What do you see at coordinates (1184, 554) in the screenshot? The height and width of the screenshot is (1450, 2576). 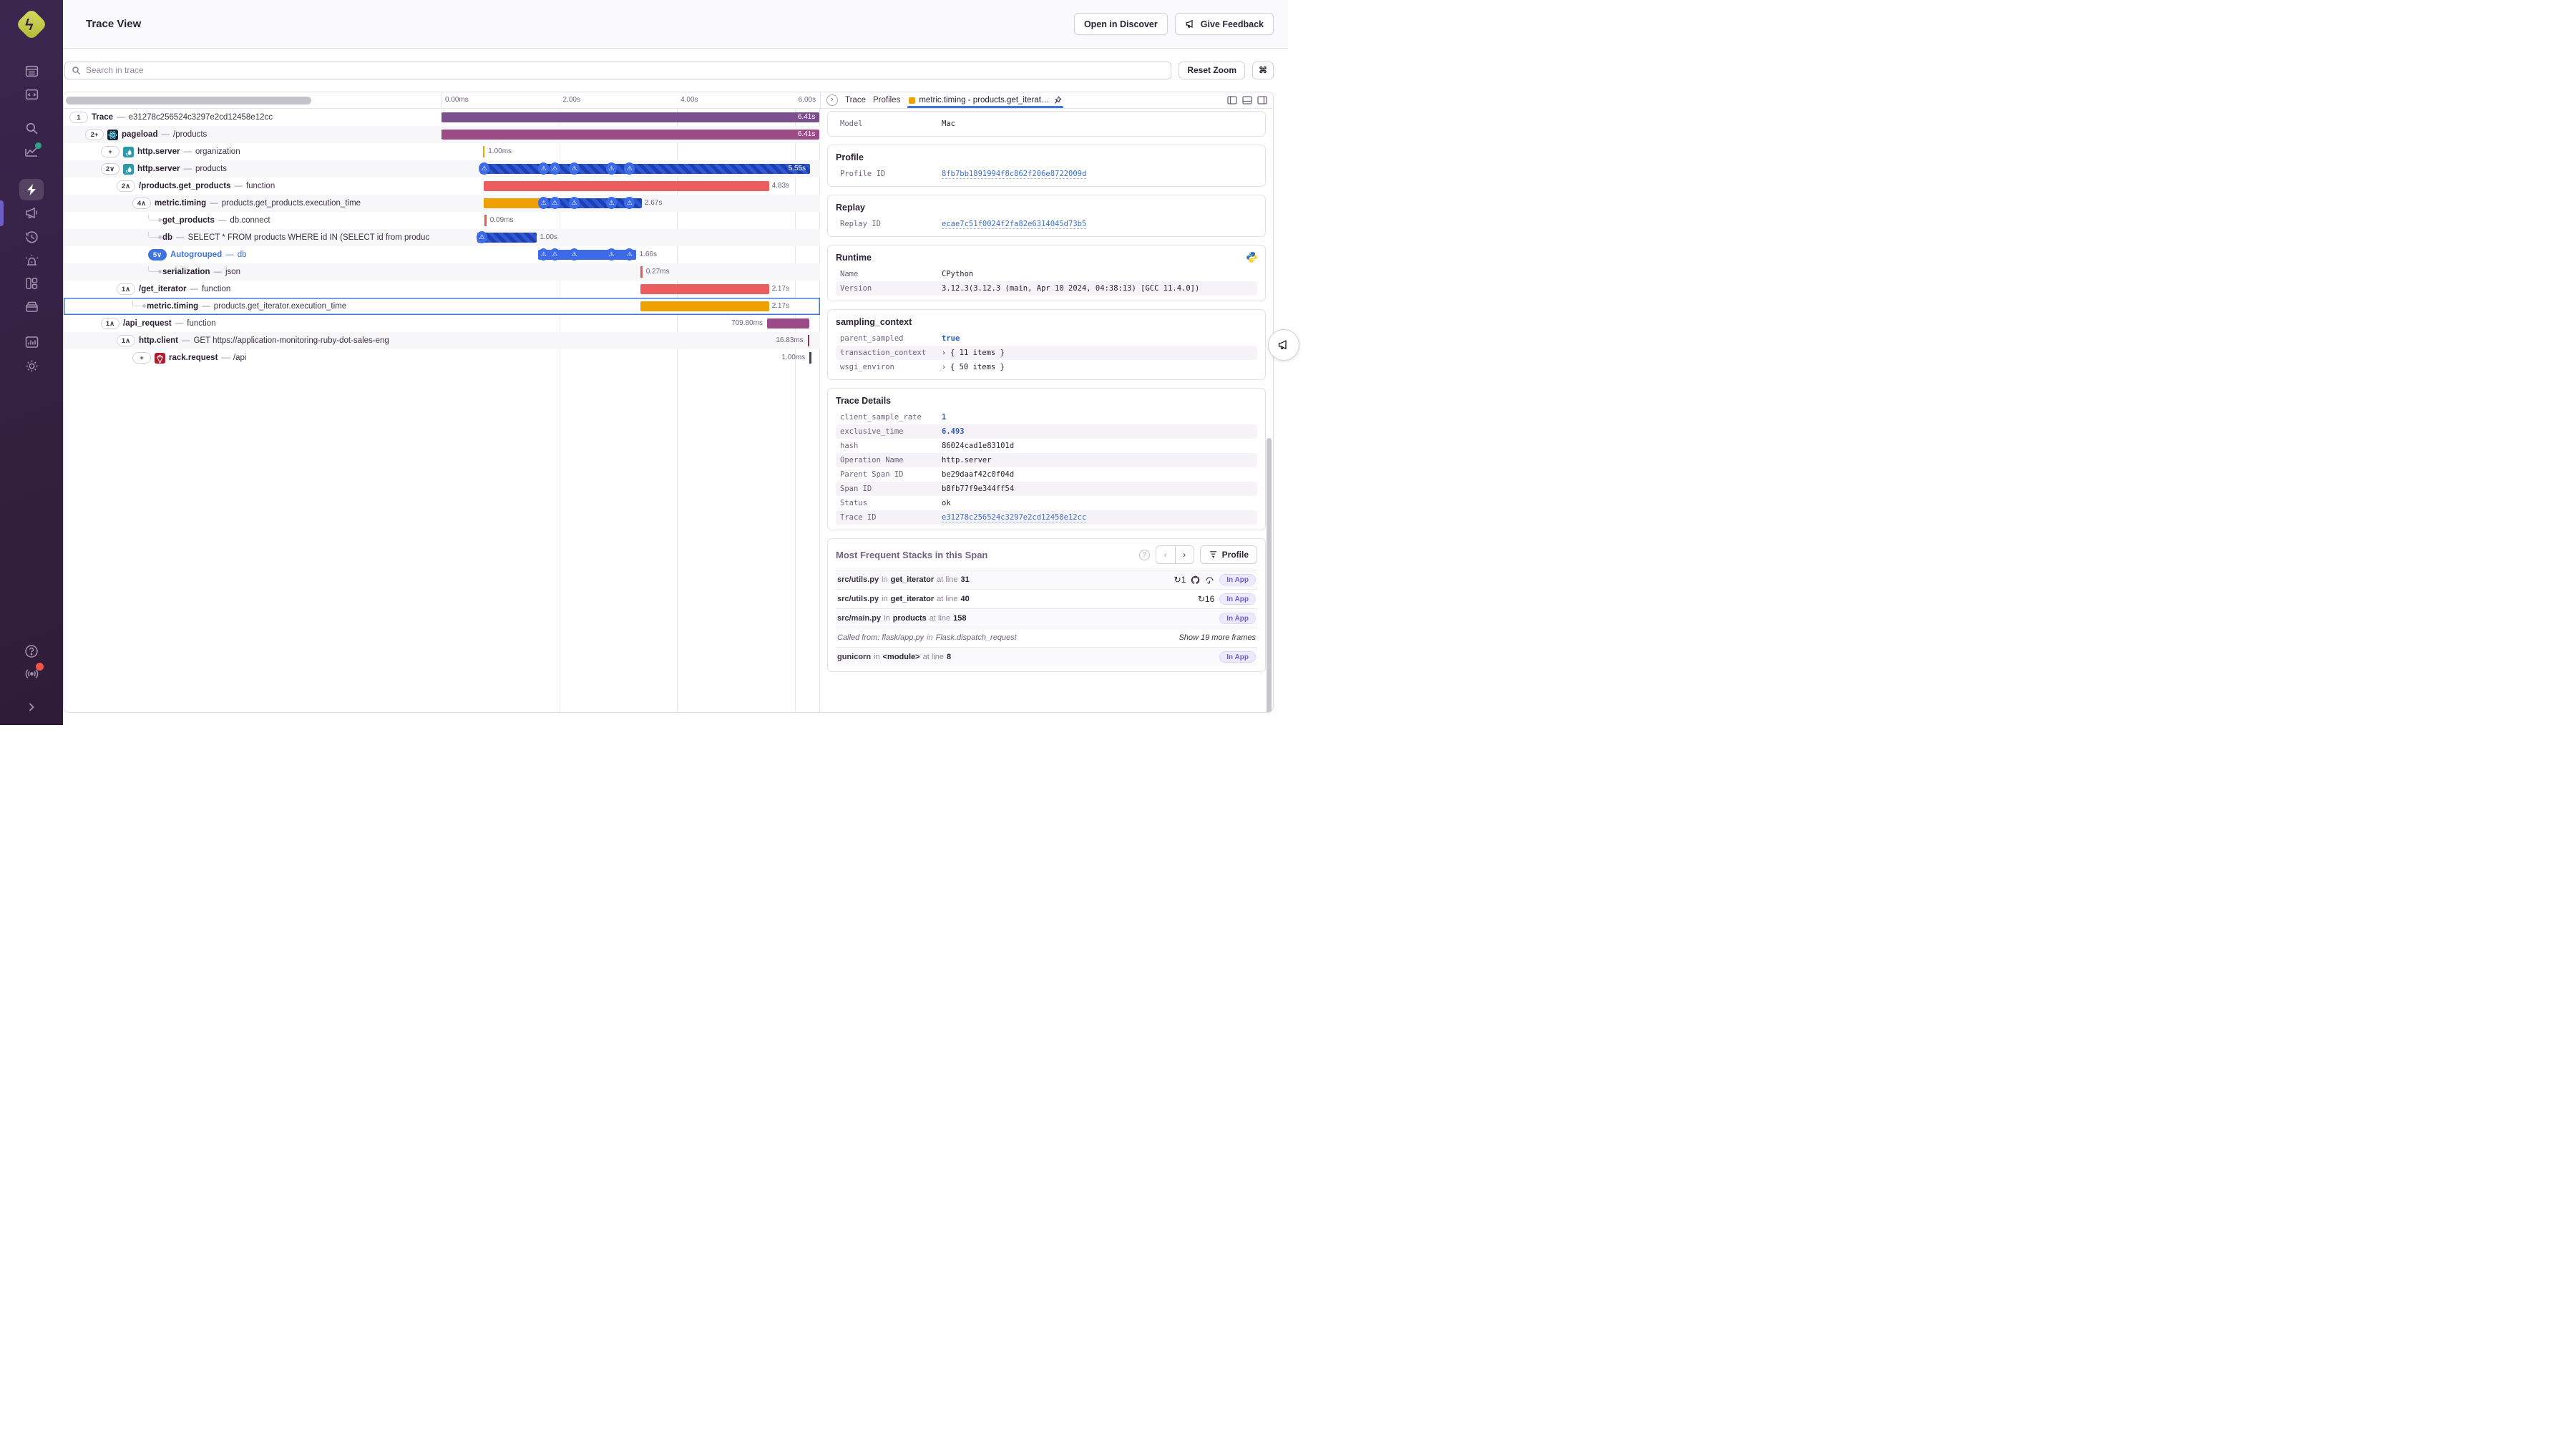 I see `next-stack-button: ›` at bounding box center [1184, 554].